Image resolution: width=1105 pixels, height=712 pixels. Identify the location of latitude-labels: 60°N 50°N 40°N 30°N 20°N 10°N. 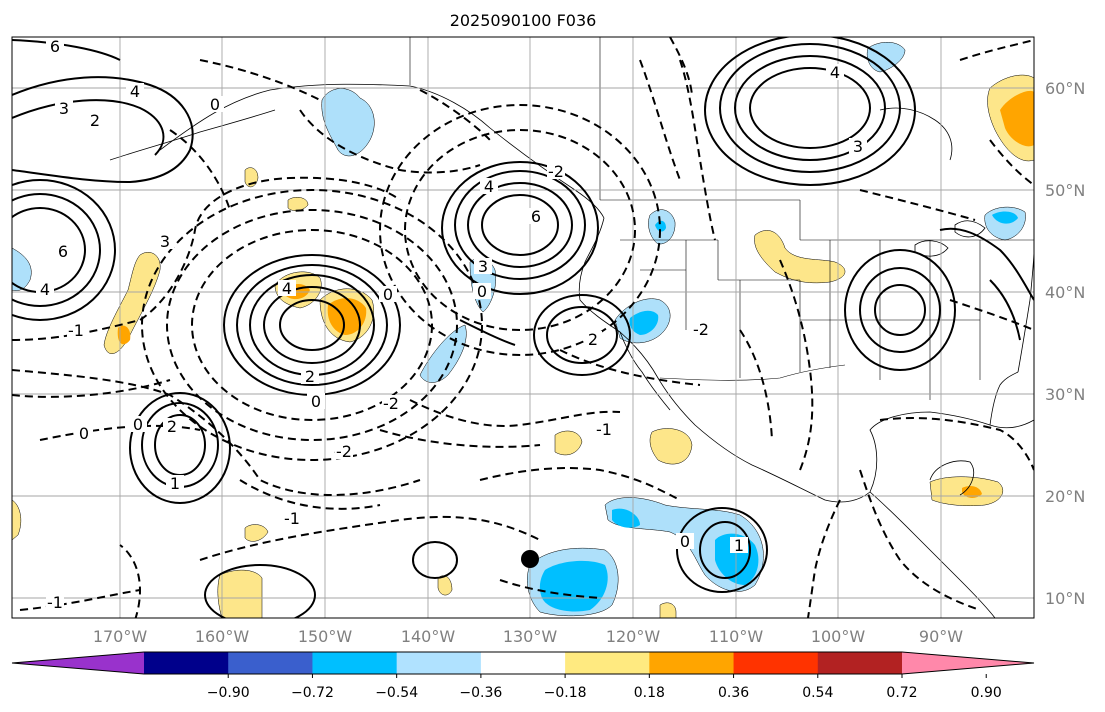
(1065, 343).